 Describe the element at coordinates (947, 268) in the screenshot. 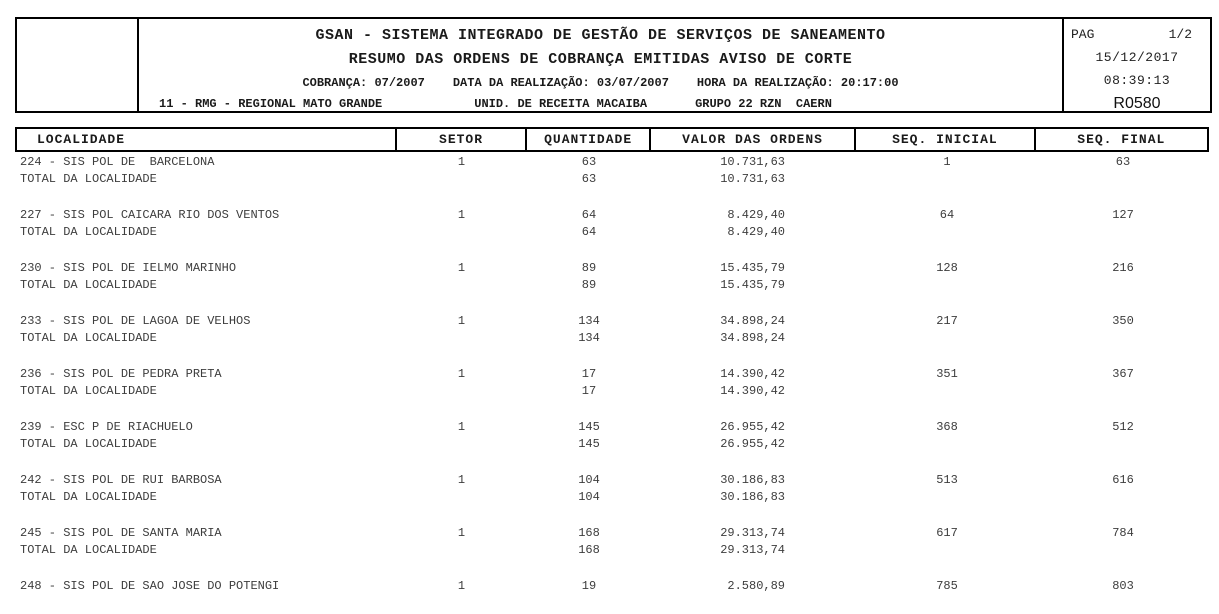

I see `seq-inicial-cell: 128` at that location.